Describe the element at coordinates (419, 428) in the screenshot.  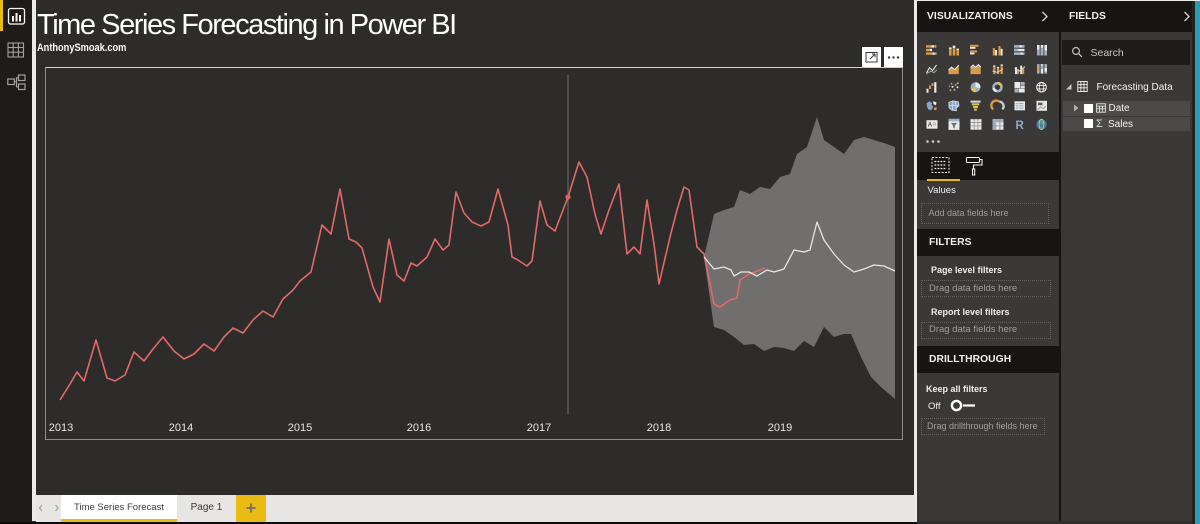
I see `svg-text: 2016` at that location.